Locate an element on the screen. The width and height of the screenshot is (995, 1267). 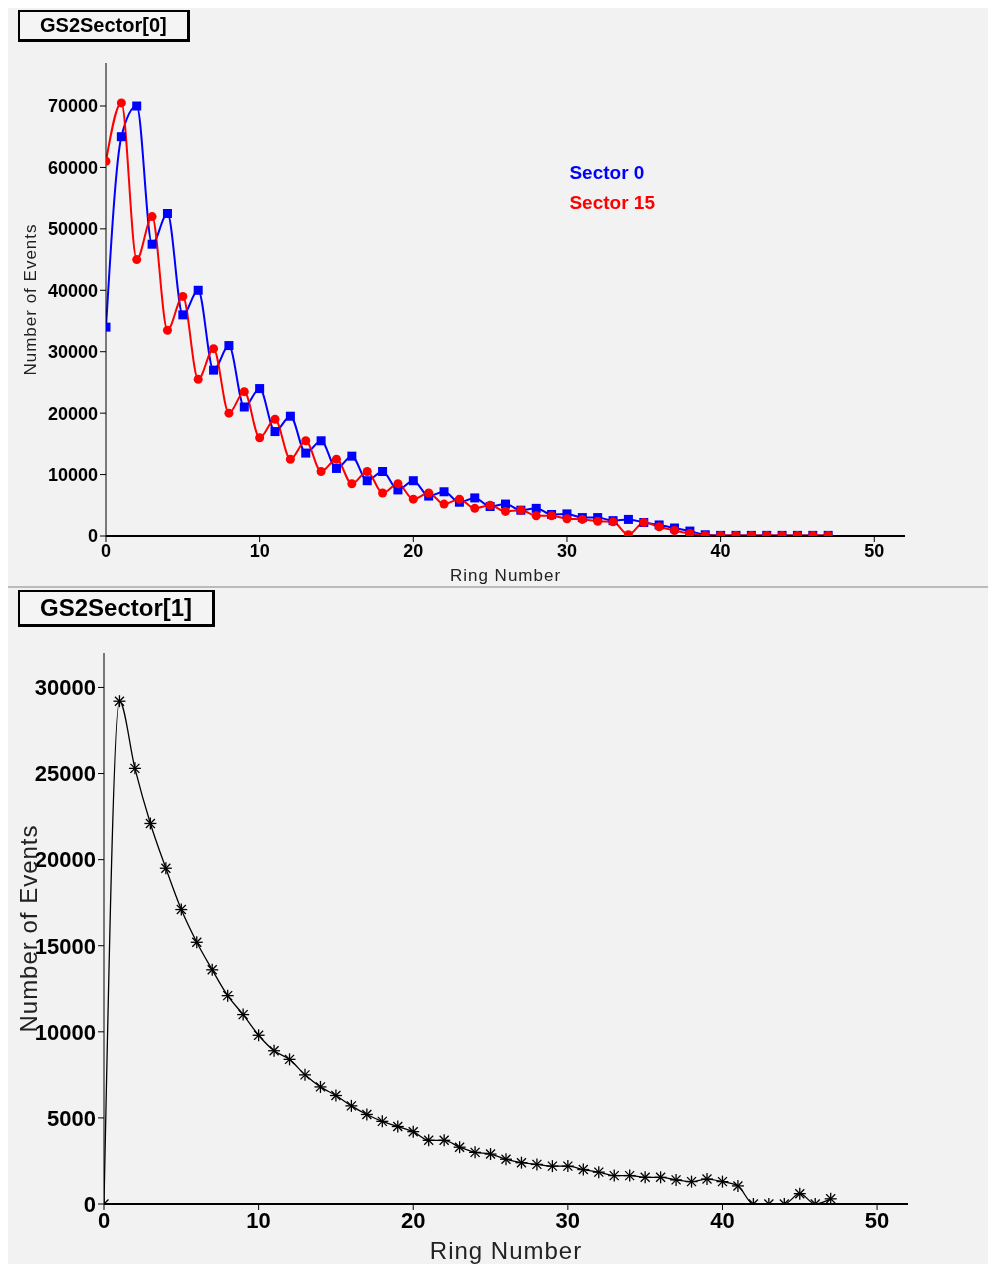
y-axis-title: Number of Events is located at coordinates (31, 299).